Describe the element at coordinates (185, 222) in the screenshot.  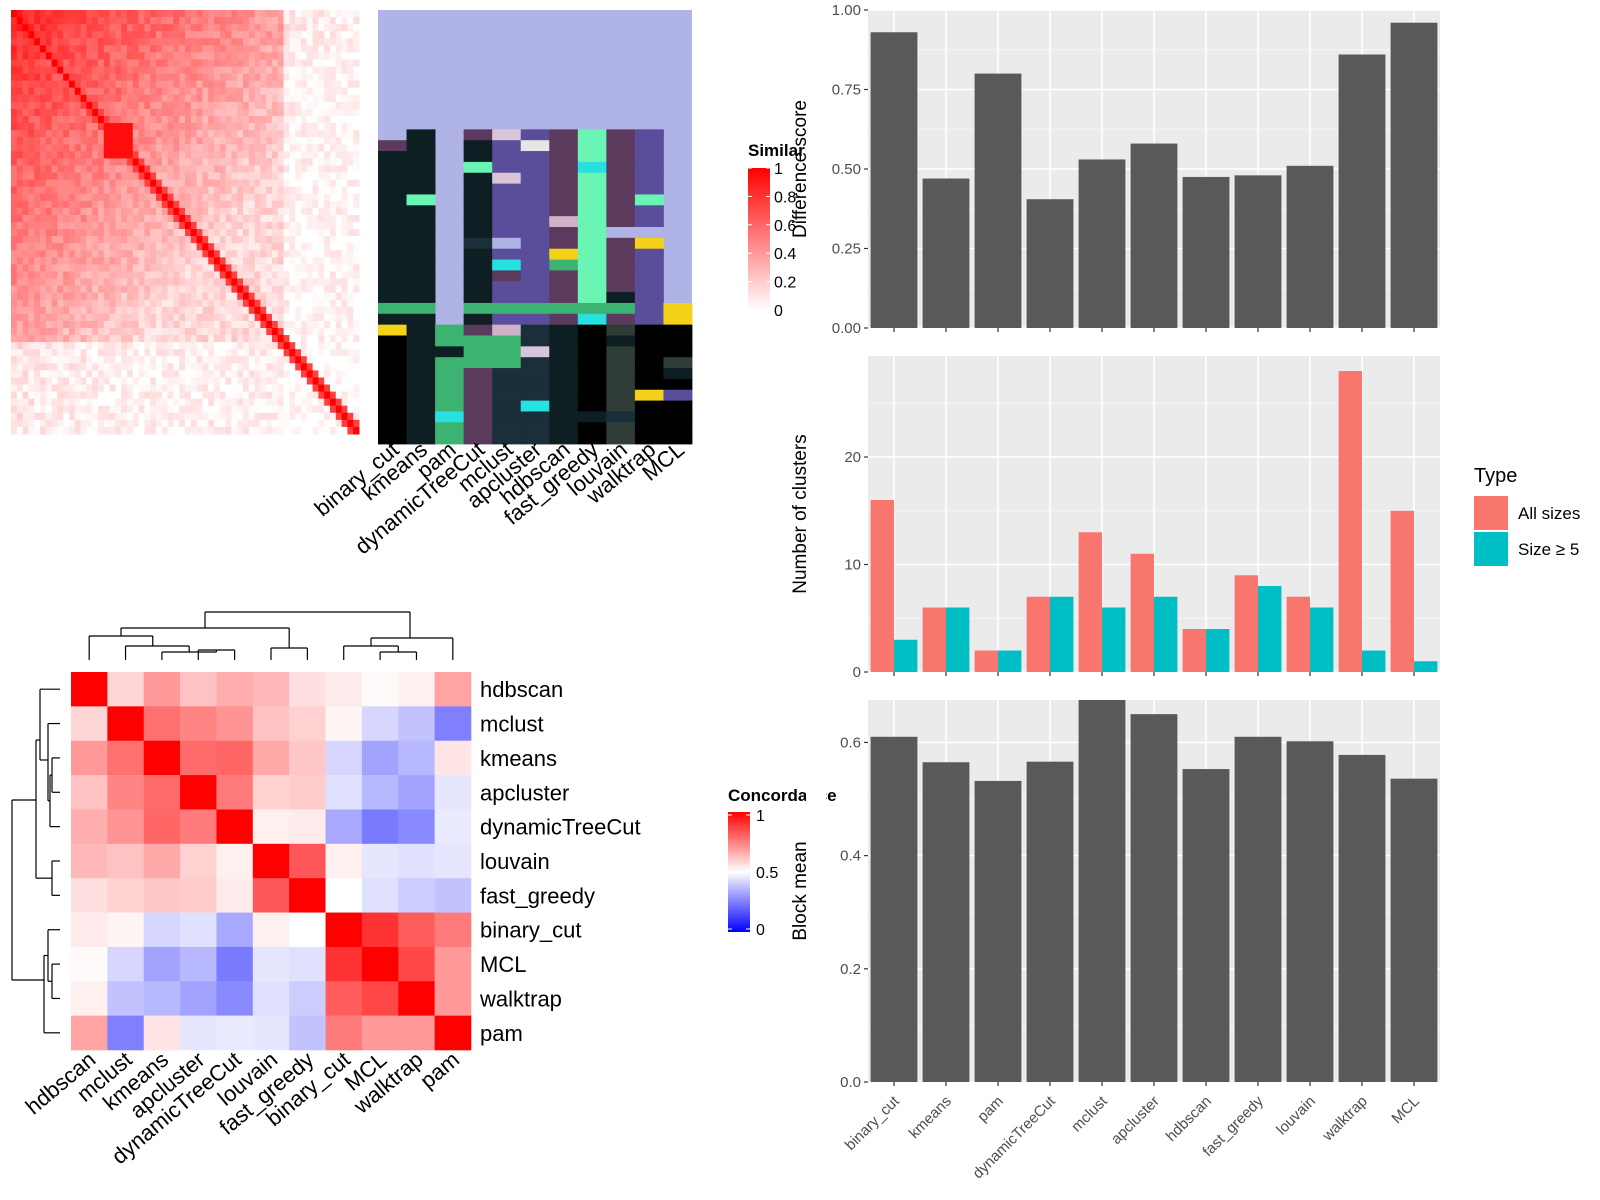
I see `similarity-heatmap` at that location.